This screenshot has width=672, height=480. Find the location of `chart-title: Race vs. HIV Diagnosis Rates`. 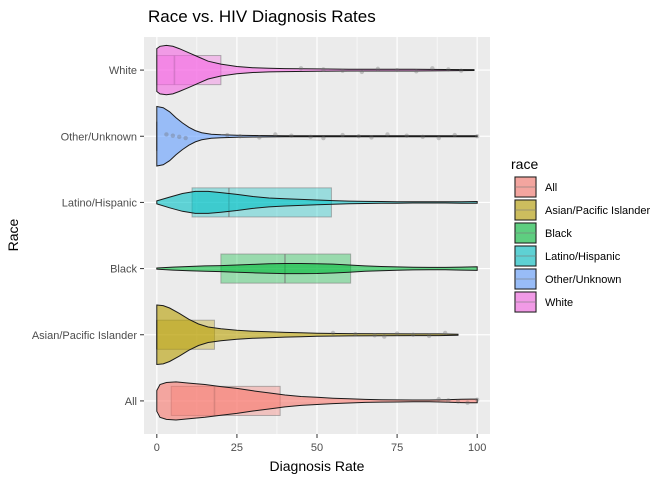

chart-title: Race vs. HIV Diagnosis Rates is located at coordinates (262, 16).